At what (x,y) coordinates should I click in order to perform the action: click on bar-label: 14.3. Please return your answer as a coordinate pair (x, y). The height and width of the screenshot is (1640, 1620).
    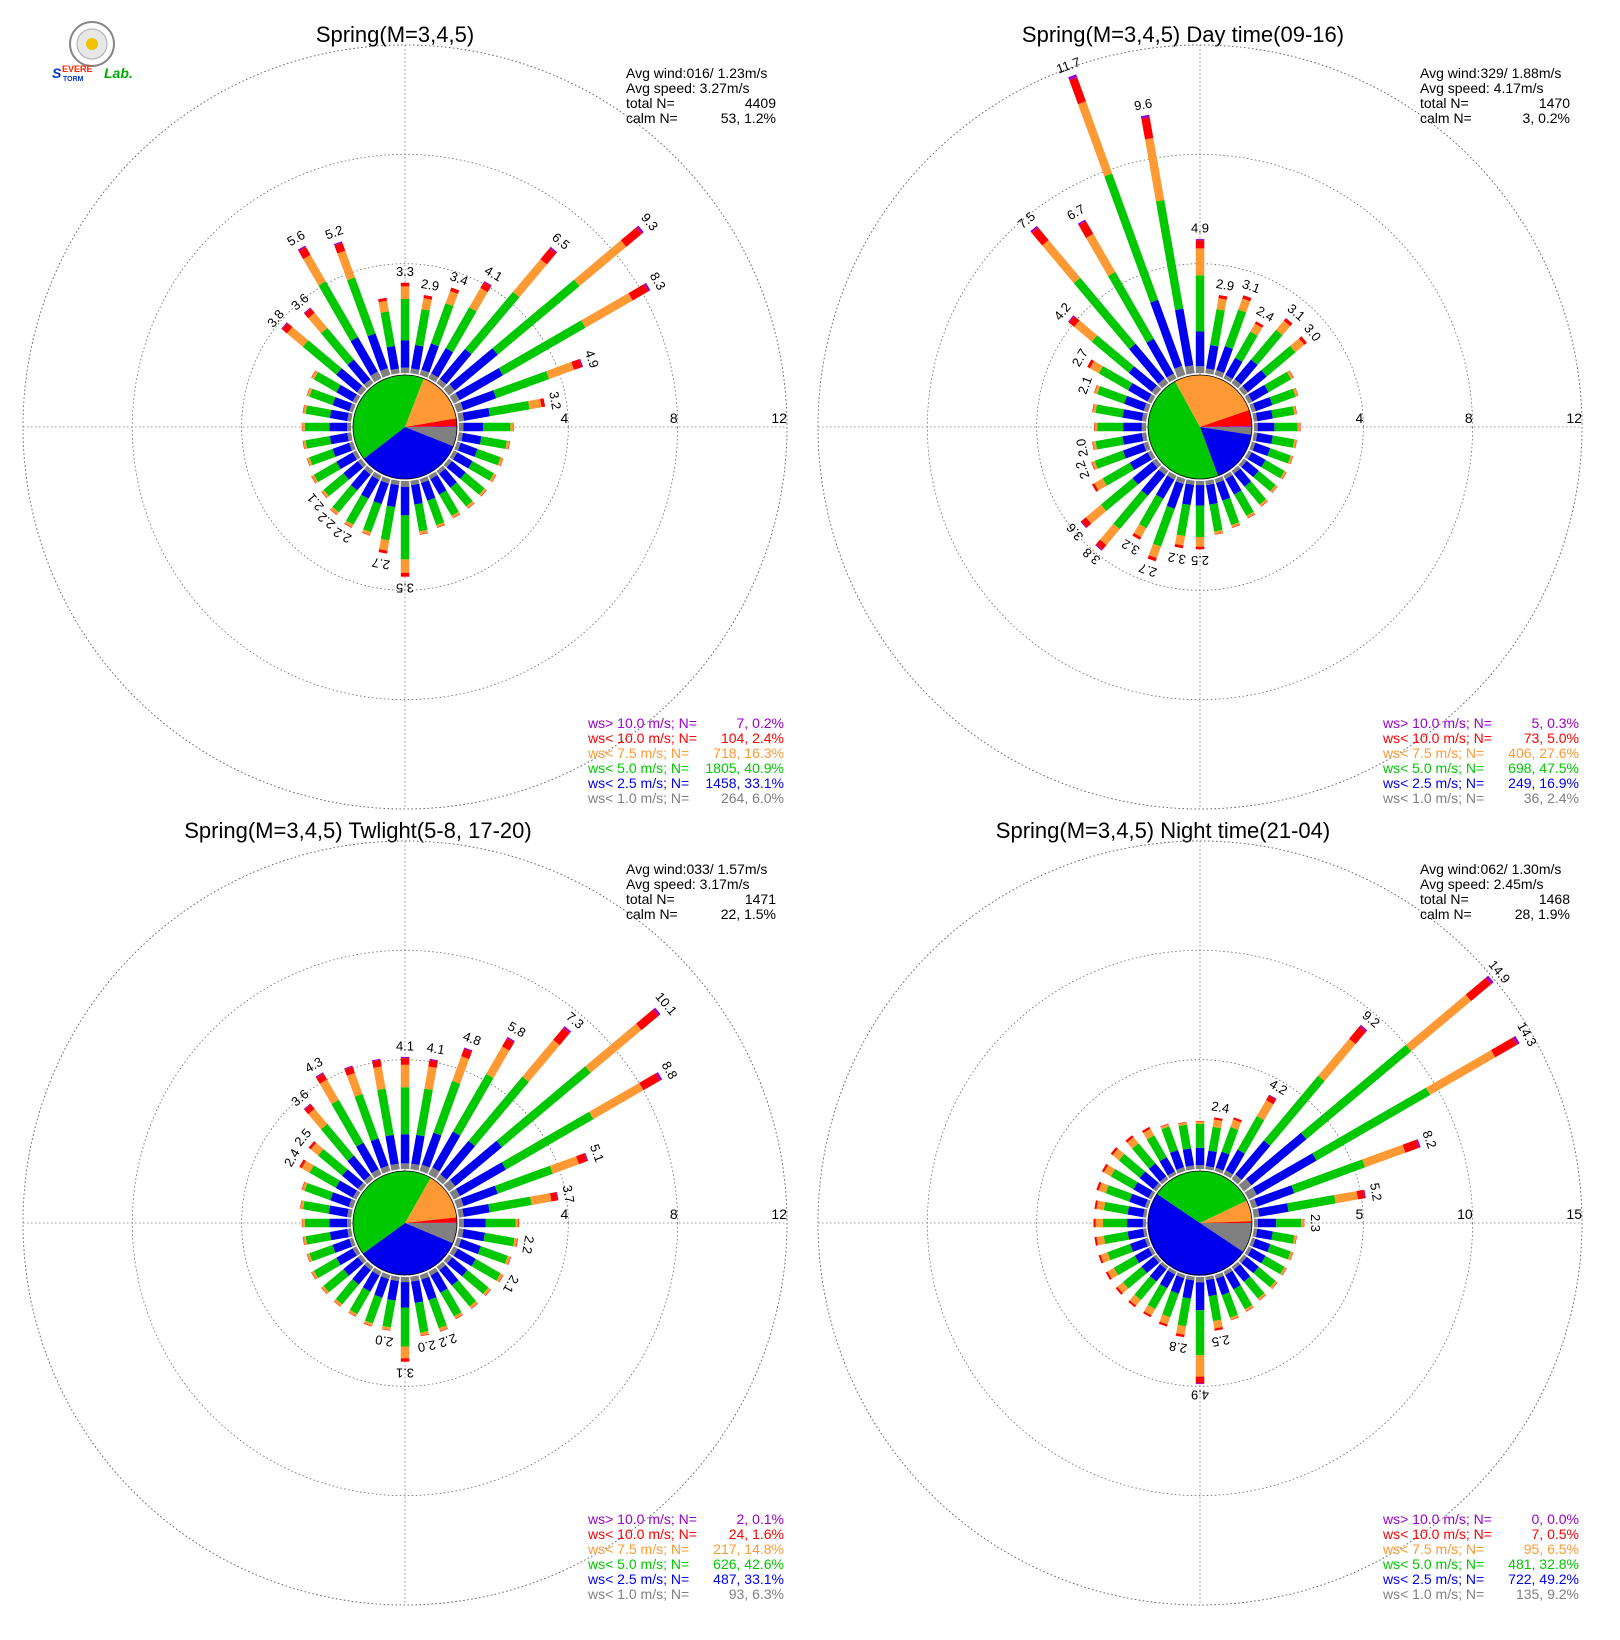
    Looking at the image, I should click on (1527, 1033).